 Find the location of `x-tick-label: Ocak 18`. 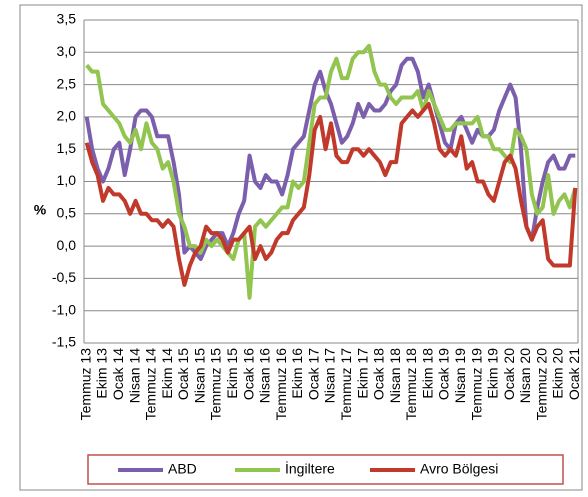

x-tick-label: Ocak 18 is located at coordinates (379, 374).